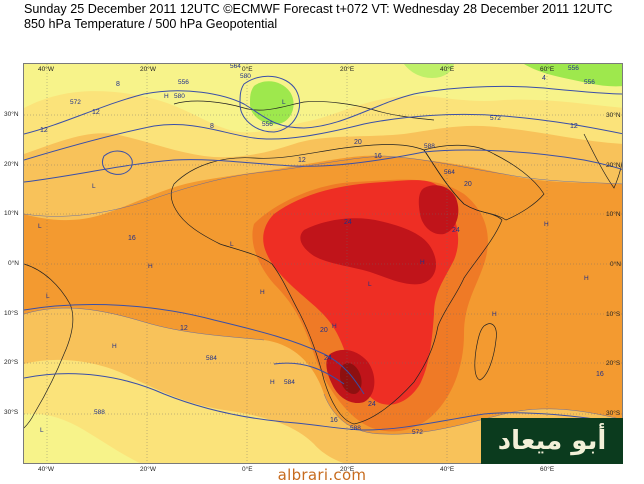 The height and width of the screenshot is (484, 644). I want to click on lat-label-right: 30°N, so click(613, 115).